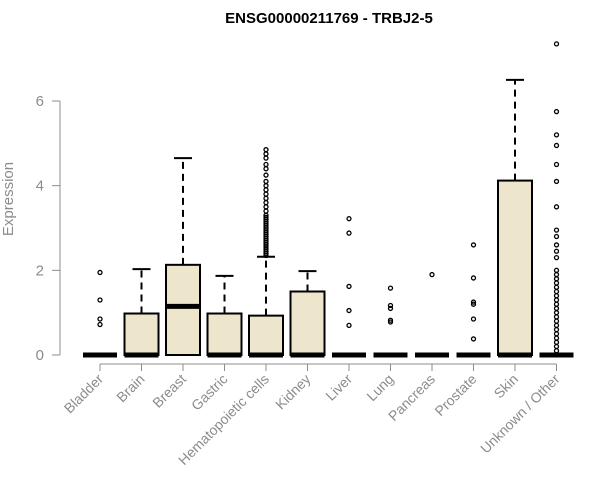 The image size is (600, 500). Describe the element at coordinates (84, 394) in the screenshot. I see `x-tick-label: Bladder` at that location.